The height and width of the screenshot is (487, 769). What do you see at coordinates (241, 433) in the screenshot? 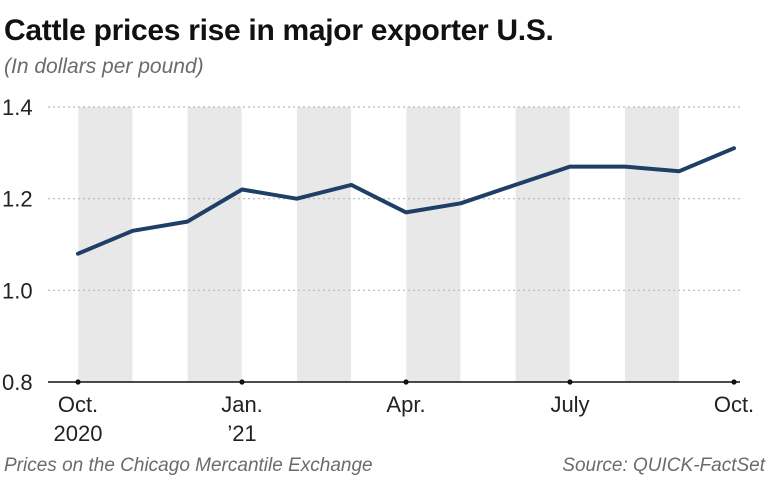
I see `x-tick-sublabel: ’21` at bounding box center [241, 433].